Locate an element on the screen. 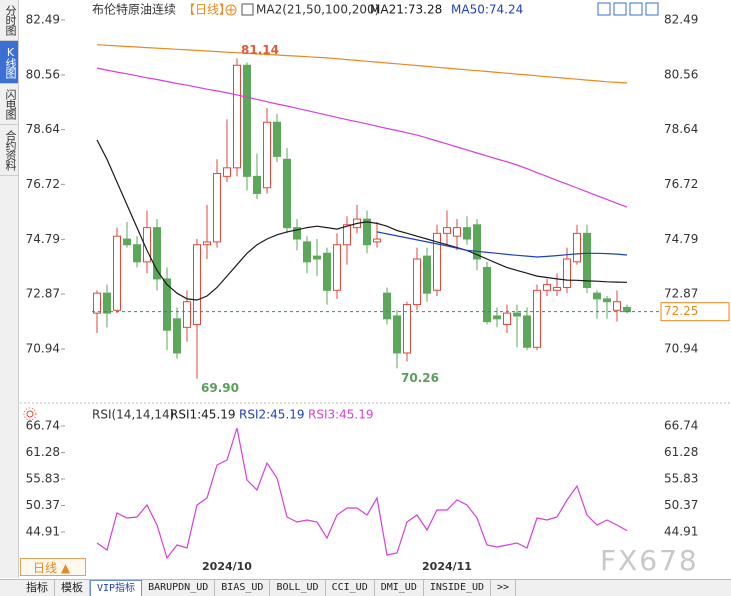 The height and width of the screenshot is (596, 731). side-tab: 闪电图 is located at coordinates (9, 104).